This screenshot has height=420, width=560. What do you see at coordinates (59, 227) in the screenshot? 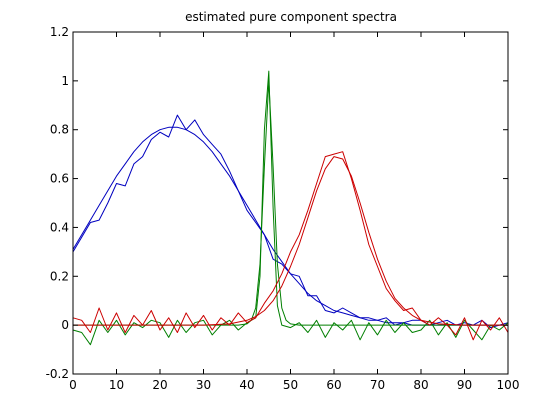
I see `y-tick-label: 0.4` at bounding box center [59, 227].